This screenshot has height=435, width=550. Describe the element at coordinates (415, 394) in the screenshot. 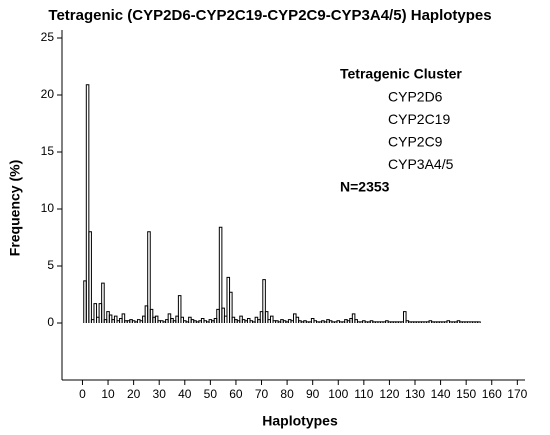

I see `x-tick-label: 130` at that location.